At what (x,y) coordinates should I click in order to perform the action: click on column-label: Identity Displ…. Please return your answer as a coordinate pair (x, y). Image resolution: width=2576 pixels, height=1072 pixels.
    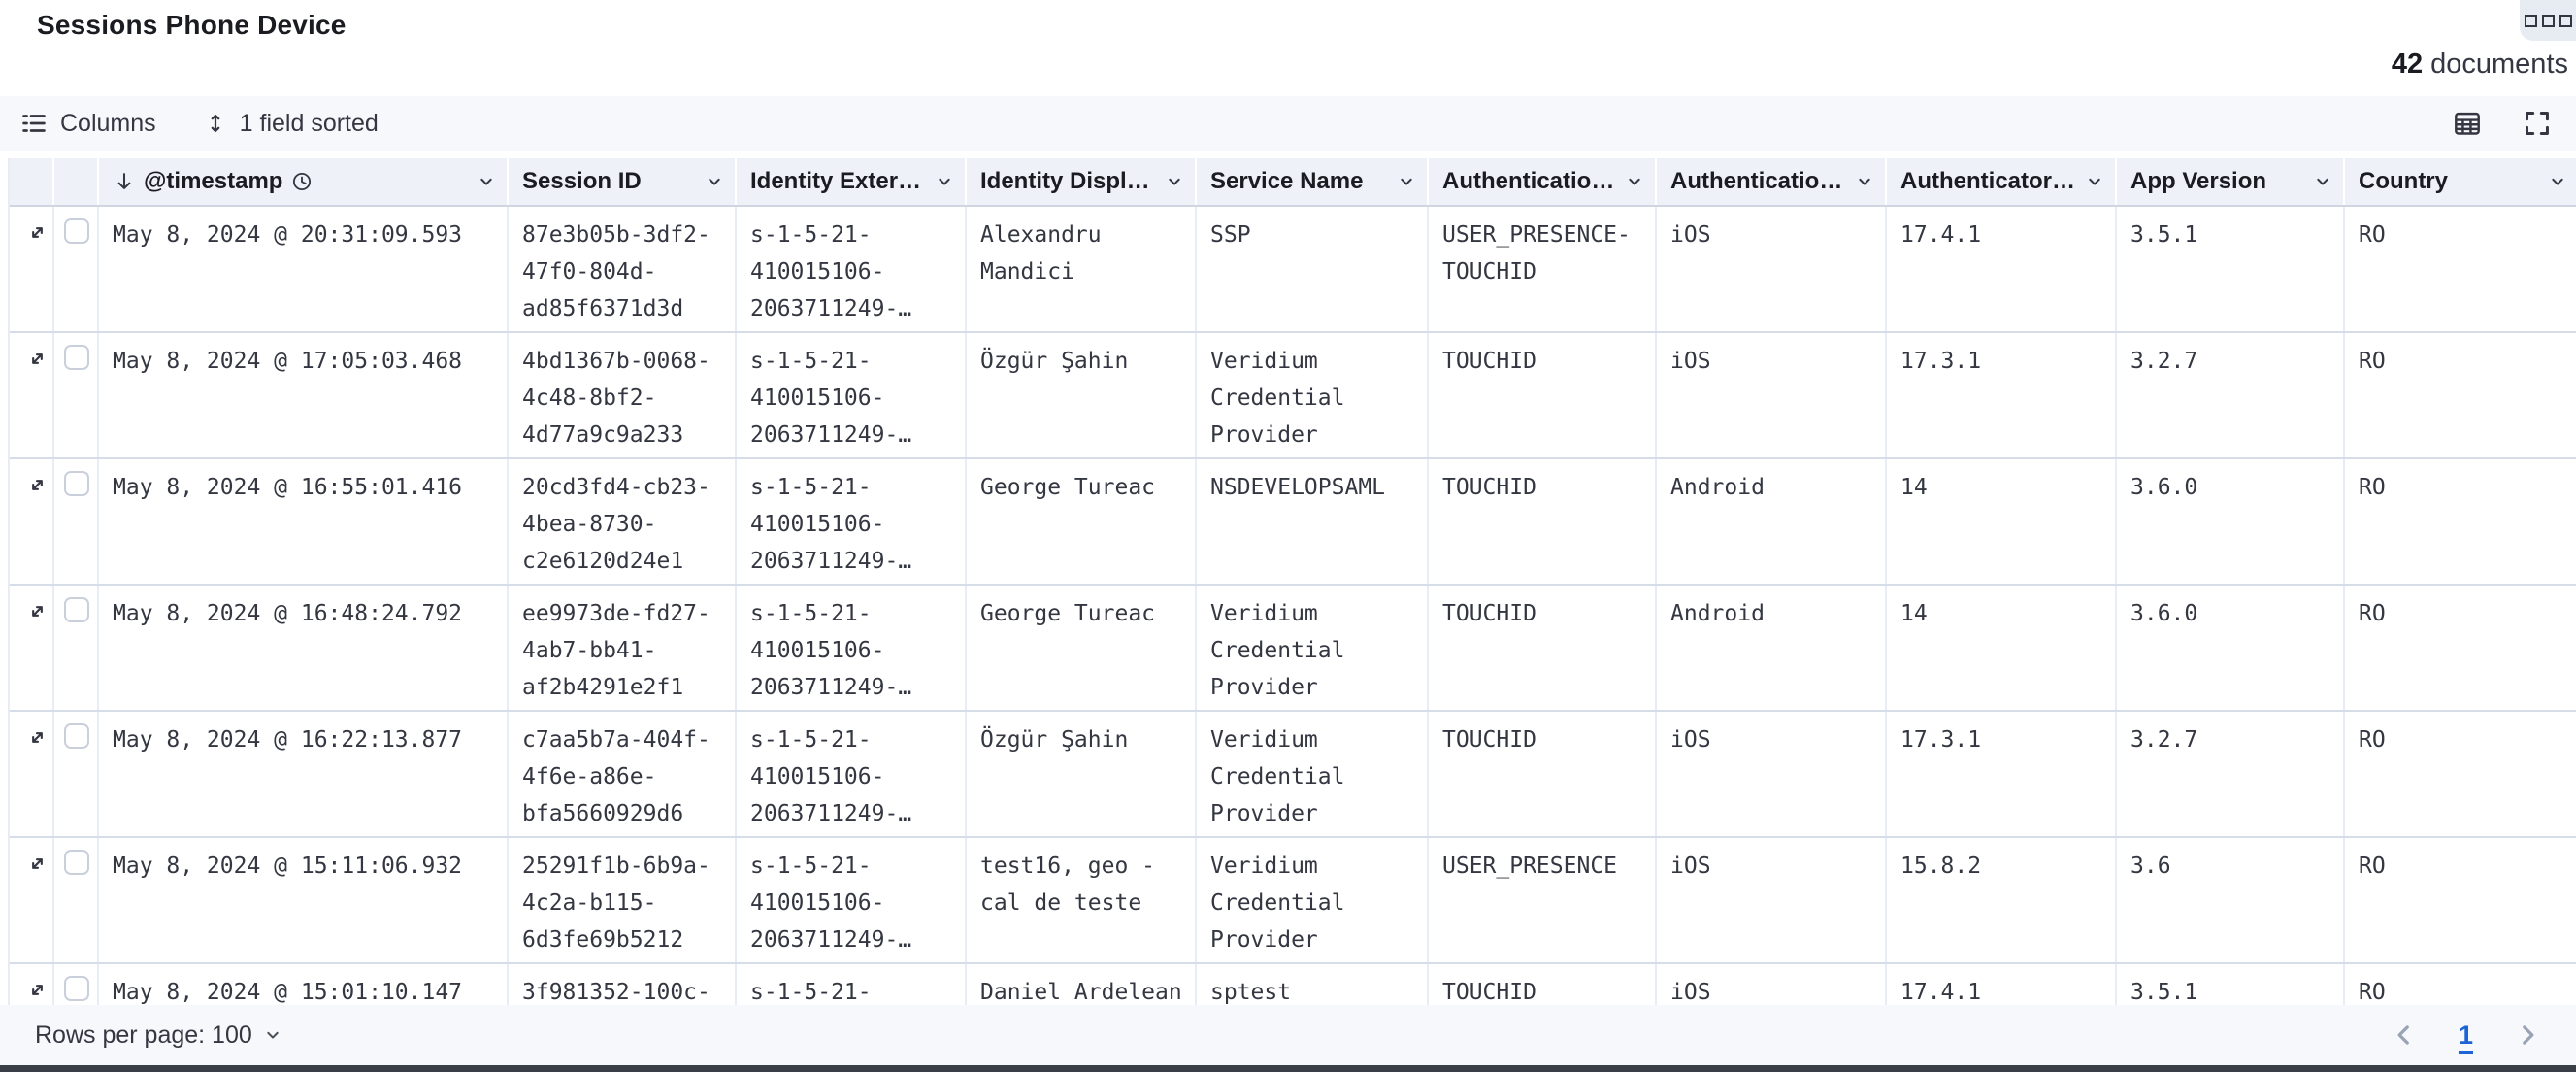
    Looking at the image, I should click on (1065, 181).